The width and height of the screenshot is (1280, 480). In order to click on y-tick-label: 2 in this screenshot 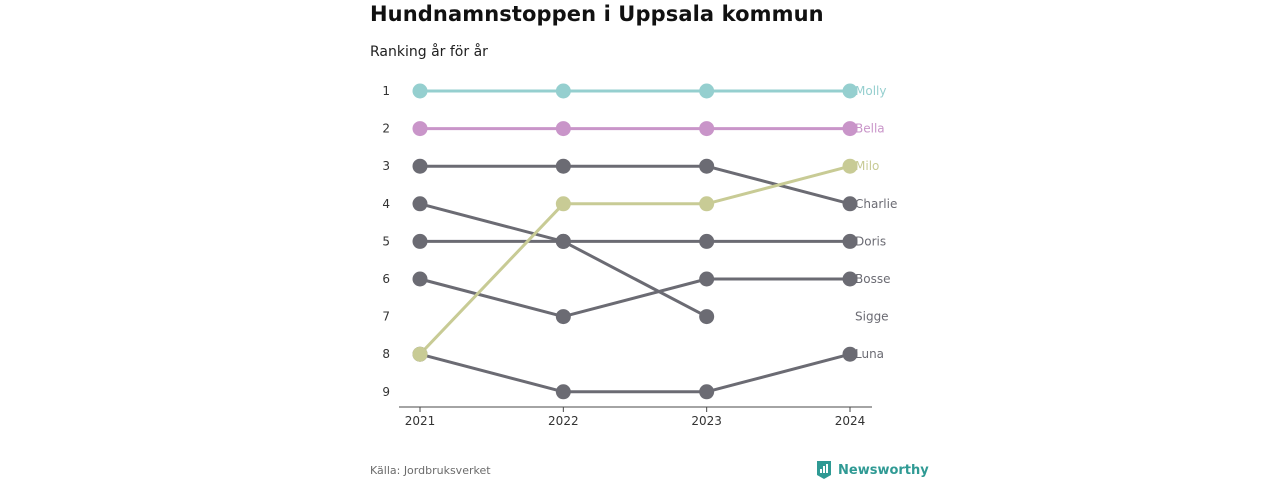, I will do `click(386, 129)`.